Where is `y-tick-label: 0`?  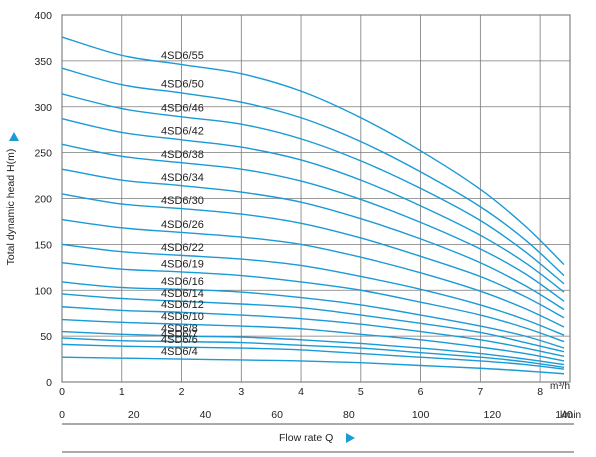
y-tick-label: 0 is located at coordinates (49, 383).